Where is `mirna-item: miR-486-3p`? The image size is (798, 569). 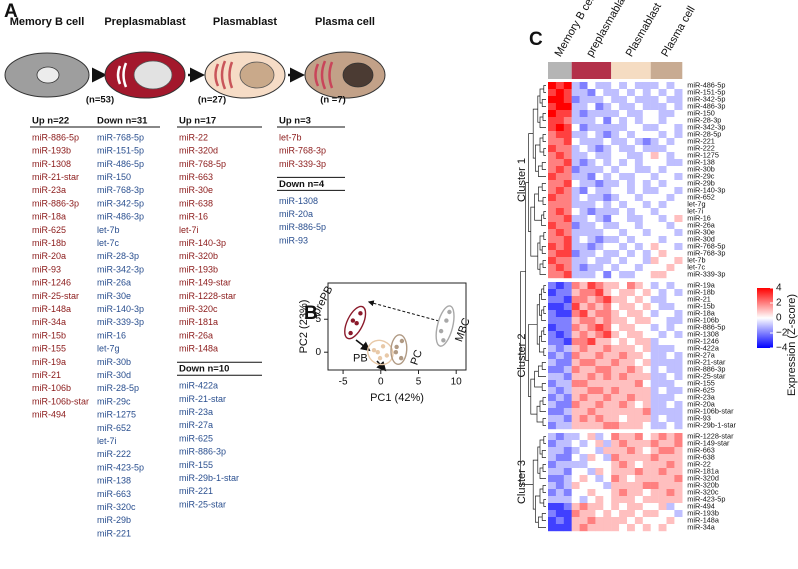
mirna-item: miR-486-3p is located at coordinates (120, 217).